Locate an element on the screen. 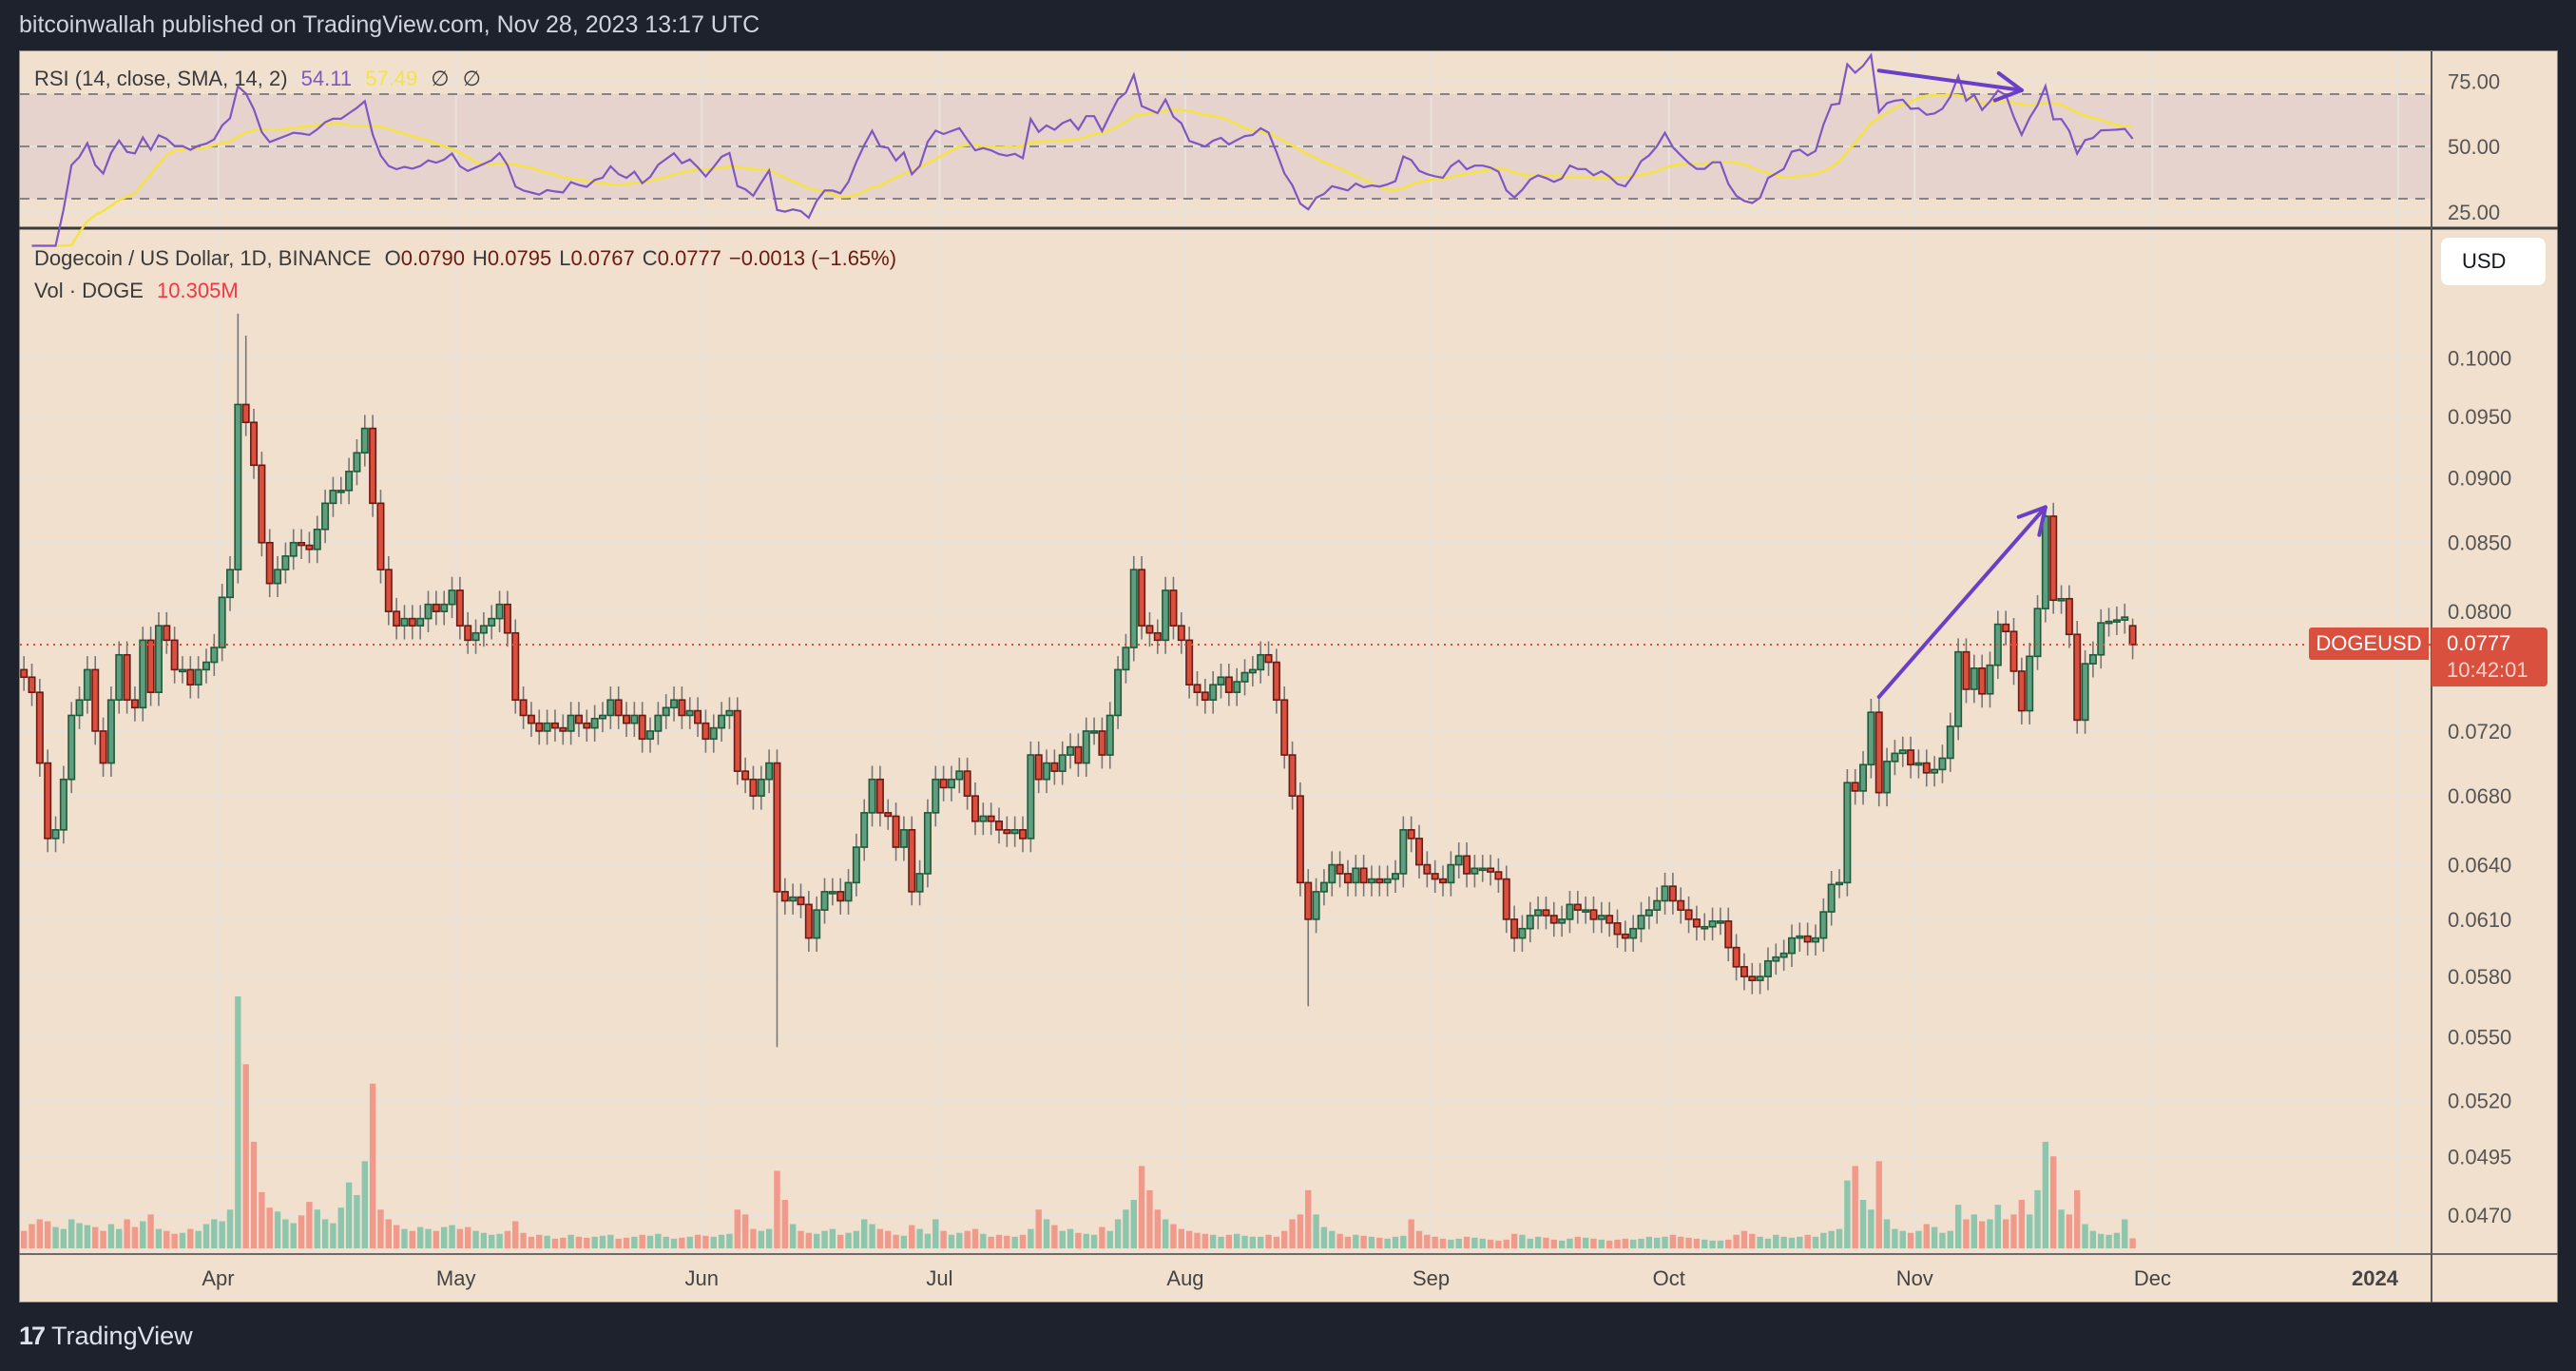  currency-button: USD is located at coordinates (2494, 261).